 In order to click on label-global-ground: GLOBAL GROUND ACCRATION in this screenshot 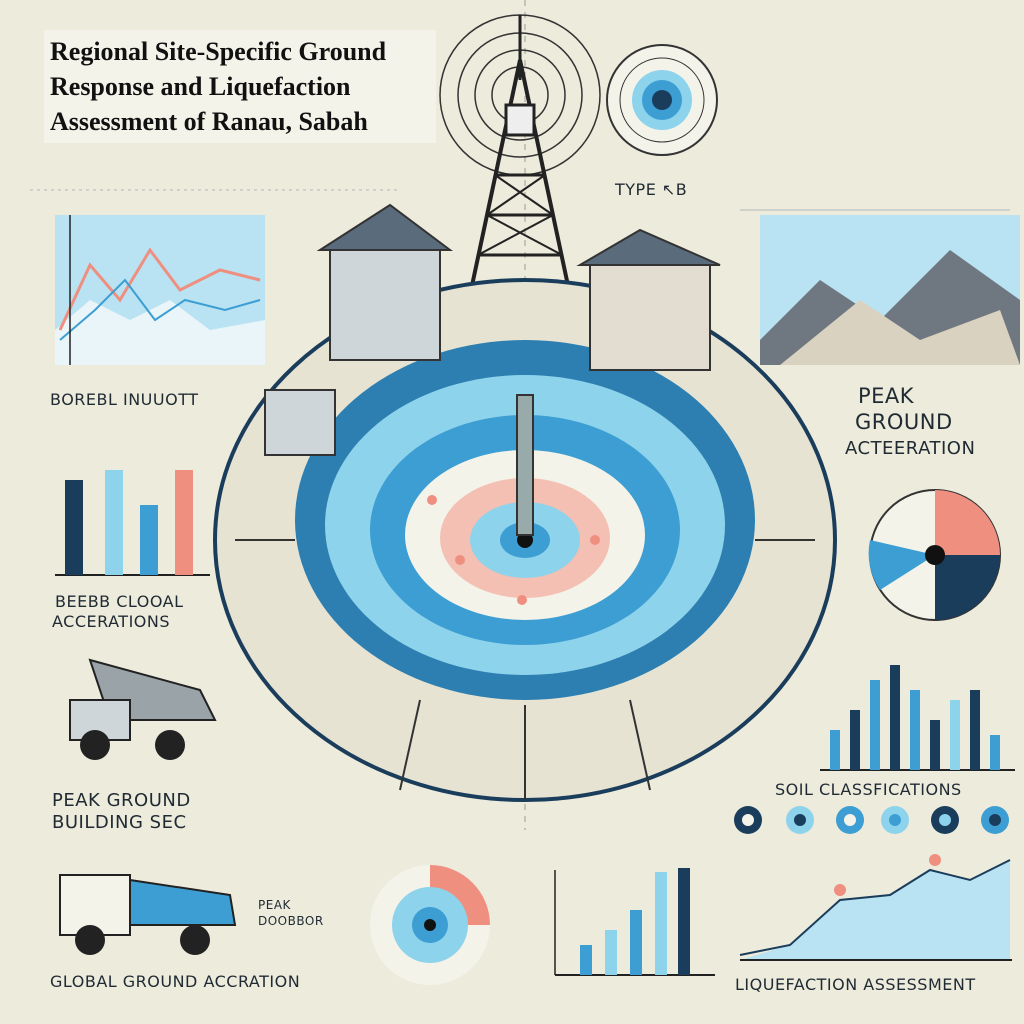, I will do `click(175, 981)`.